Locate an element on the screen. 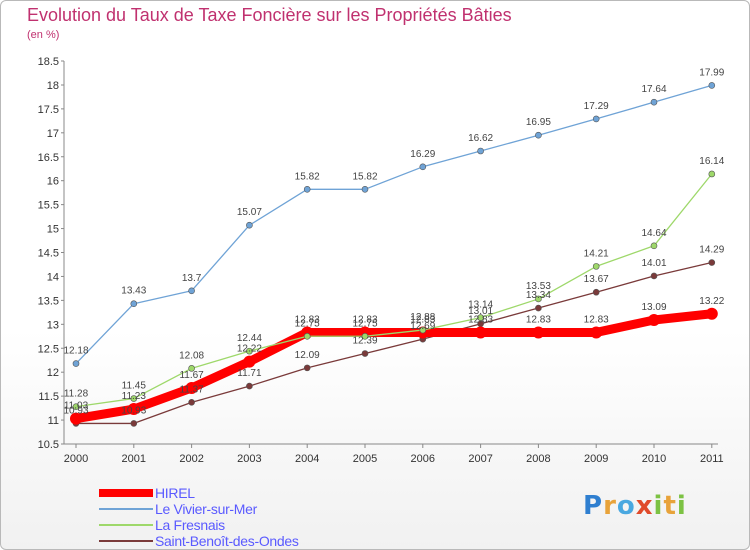  data-label-la-fresnais: 12.08 is located at coordinates (191, 355).